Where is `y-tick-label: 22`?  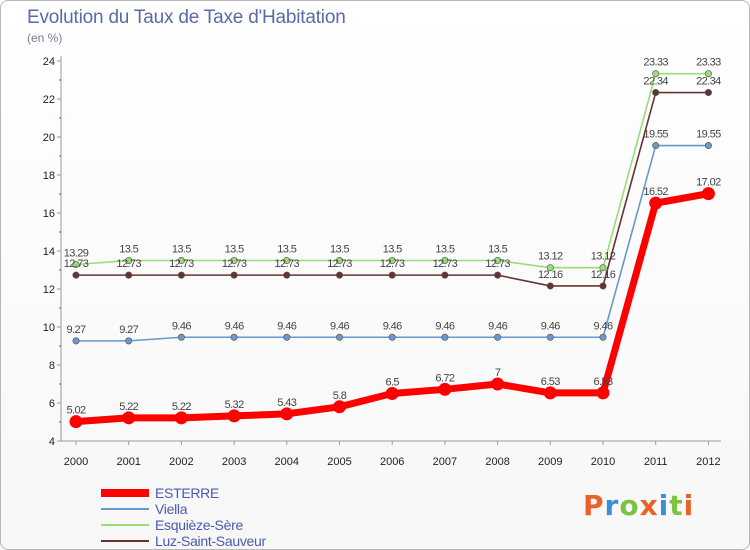
y-tick-label: 22 is located at coordinates (49, 100).